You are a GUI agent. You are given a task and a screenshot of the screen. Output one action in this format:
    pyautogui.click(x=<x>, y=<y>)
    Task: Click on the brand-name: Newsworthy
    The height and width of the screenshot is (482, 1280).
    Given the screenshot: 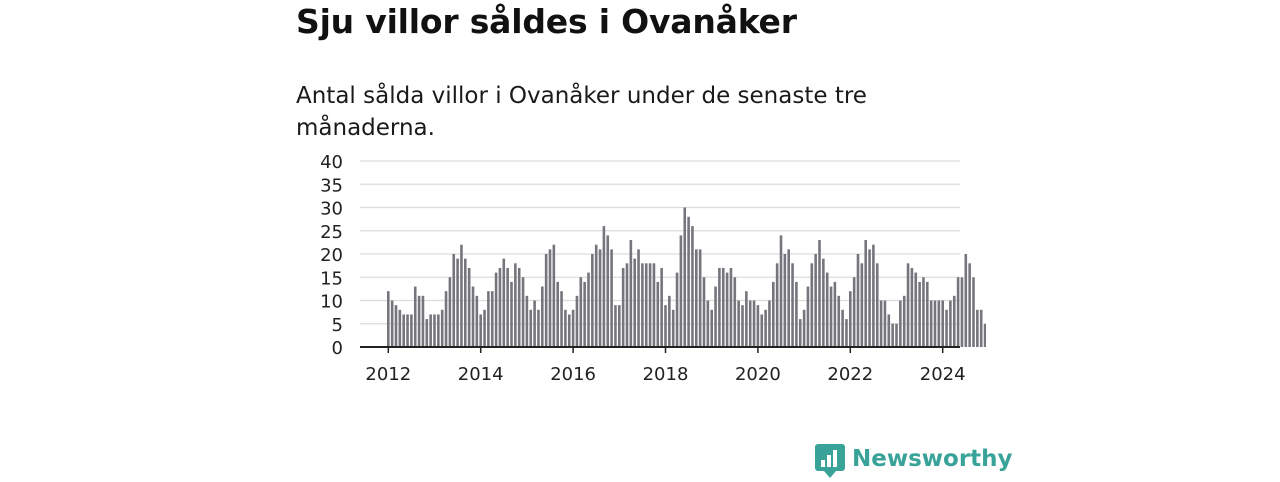 What is the action you would take?
    pyautogui.click(x=932, y=459)
    